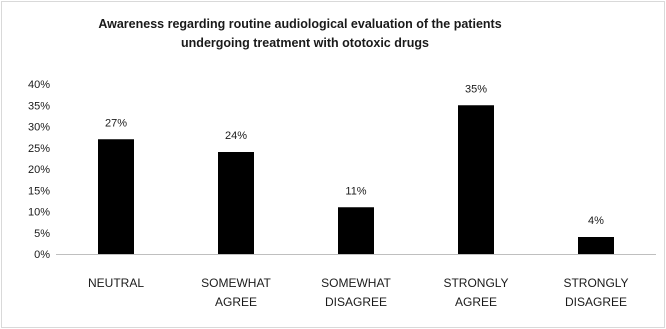  What do you see at coordinates (596, 221) in the screenshot?
I see `data-label: 4%` at bounding box center [596, 221].